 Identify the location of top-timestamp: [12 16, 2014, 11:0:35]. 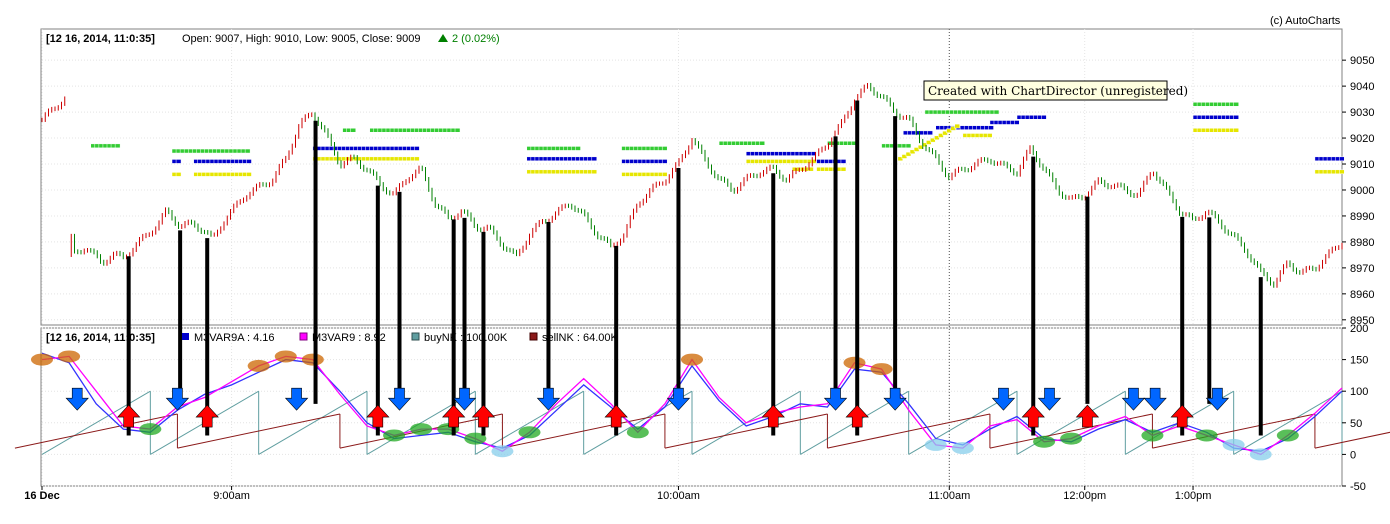
(100, 39).